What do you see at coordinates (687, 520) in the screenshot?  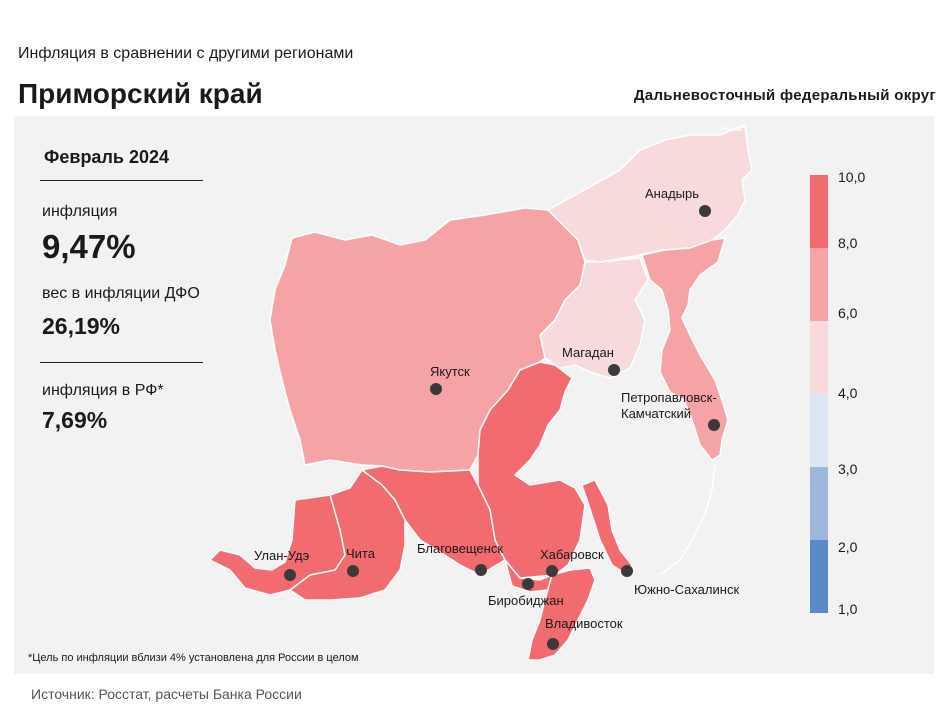 I see `kuril-islands` at bounding box center [687, 520].